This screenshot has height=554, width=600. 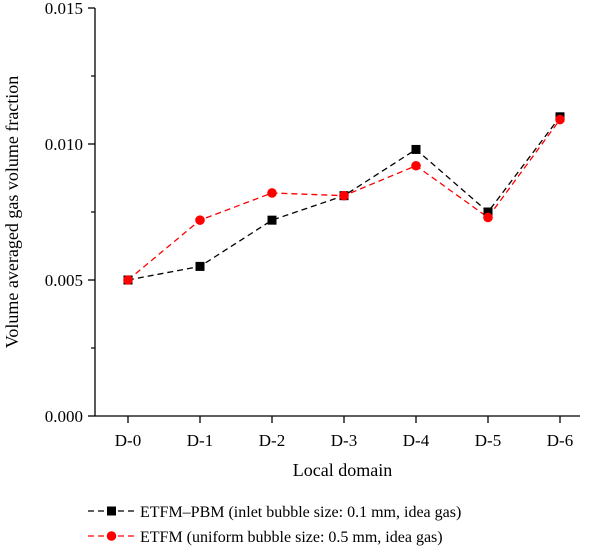 What do you see at coordinates (342, 470) in the screenshot?
I see `x-axis-title: Local domain` at bounding box center [342, 470].